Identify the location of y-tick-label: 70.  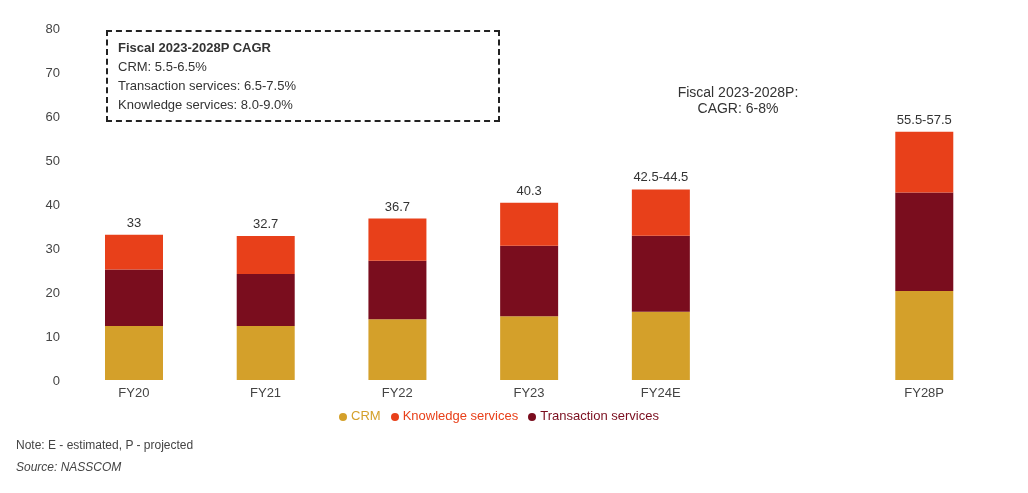
(52, 72).